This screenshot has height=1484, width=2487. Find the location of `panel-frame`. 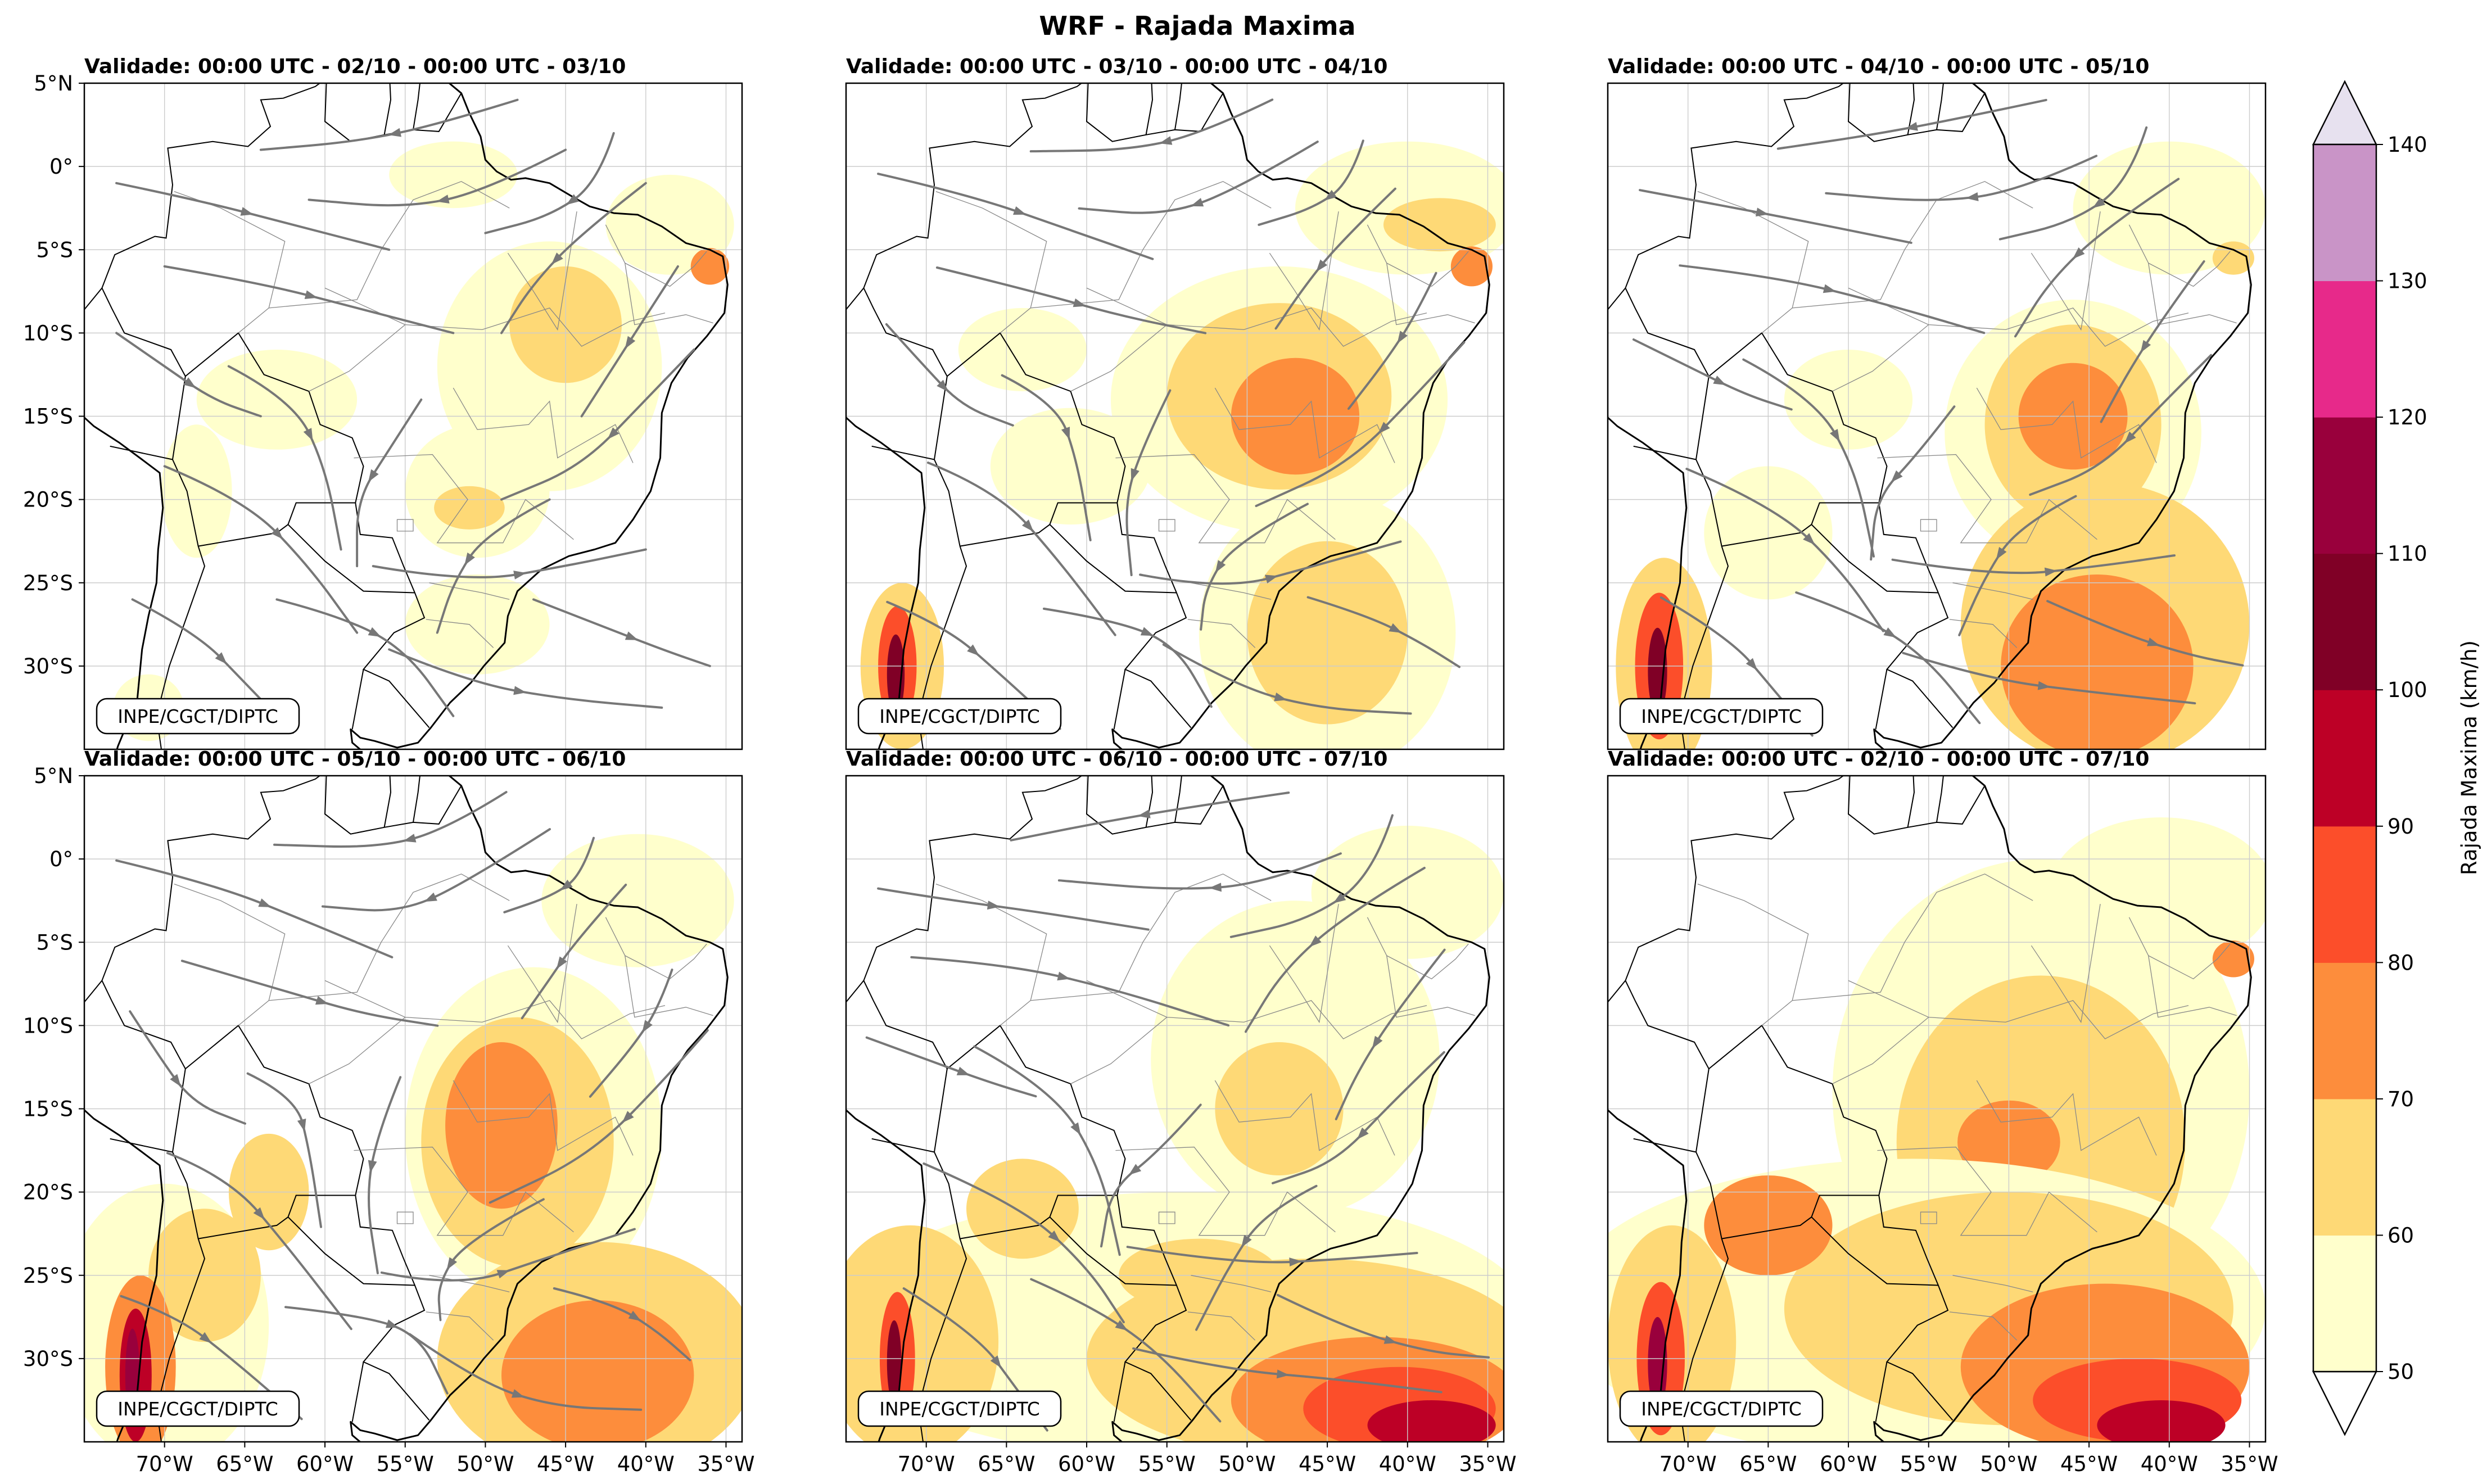

panel-frame is located at coordinates (1175, 1109).